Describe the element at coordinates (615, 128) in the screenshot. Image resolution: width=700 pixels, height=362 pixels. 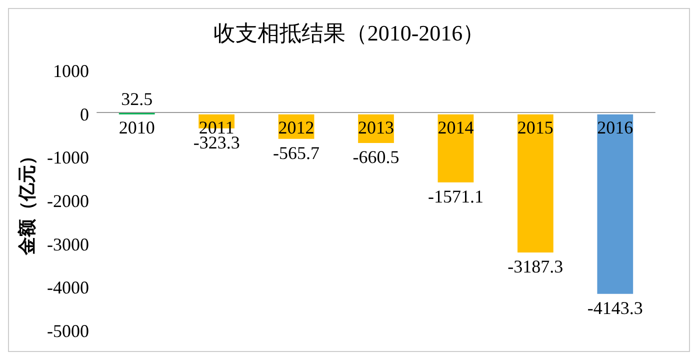
I see `x-tick-label: 2016` at that location.